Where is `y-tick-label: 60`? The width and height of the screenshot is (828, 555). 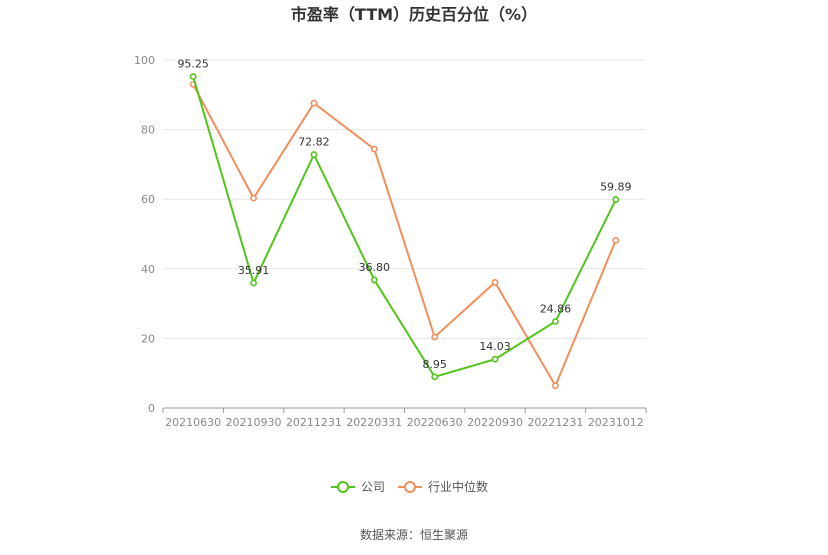
y-tick-label: 60 is located at coordinates (148, 199).